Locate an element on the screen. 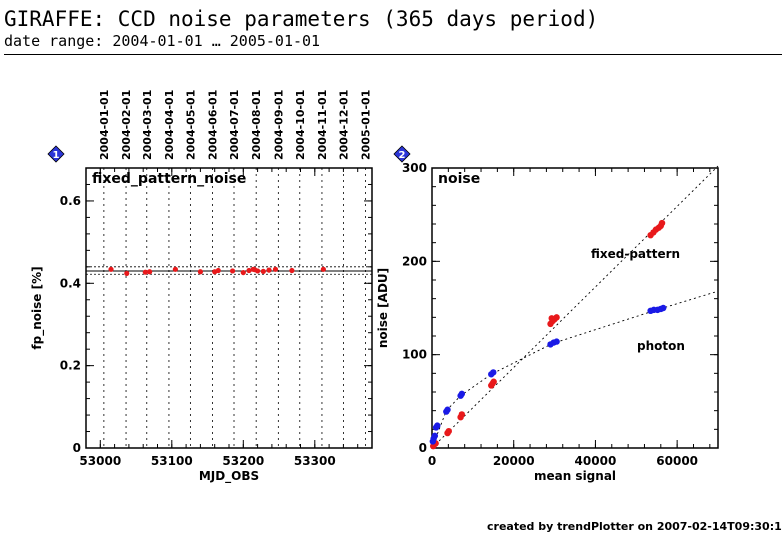  chart1-y-tick-label: 0.4 is located at coordinates (70, 283).